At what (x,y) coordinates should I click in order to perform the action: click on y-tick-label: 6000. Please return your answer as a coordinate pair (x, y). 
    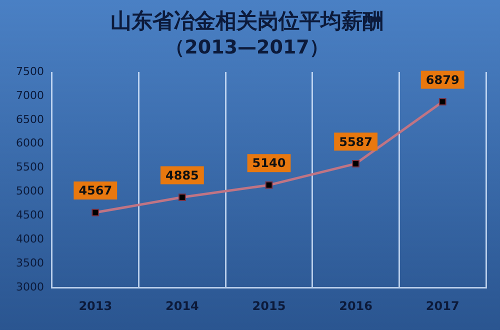
    Looking at the image, I should click on (30, 143).